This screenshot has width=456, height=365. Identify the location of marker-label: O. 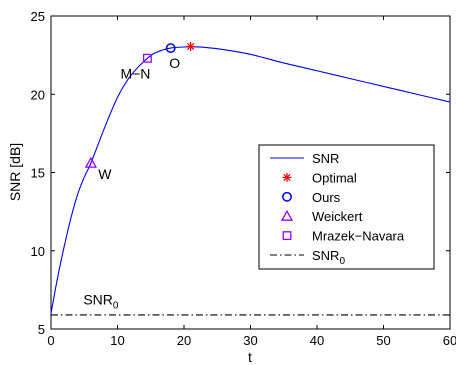
(174, 63).